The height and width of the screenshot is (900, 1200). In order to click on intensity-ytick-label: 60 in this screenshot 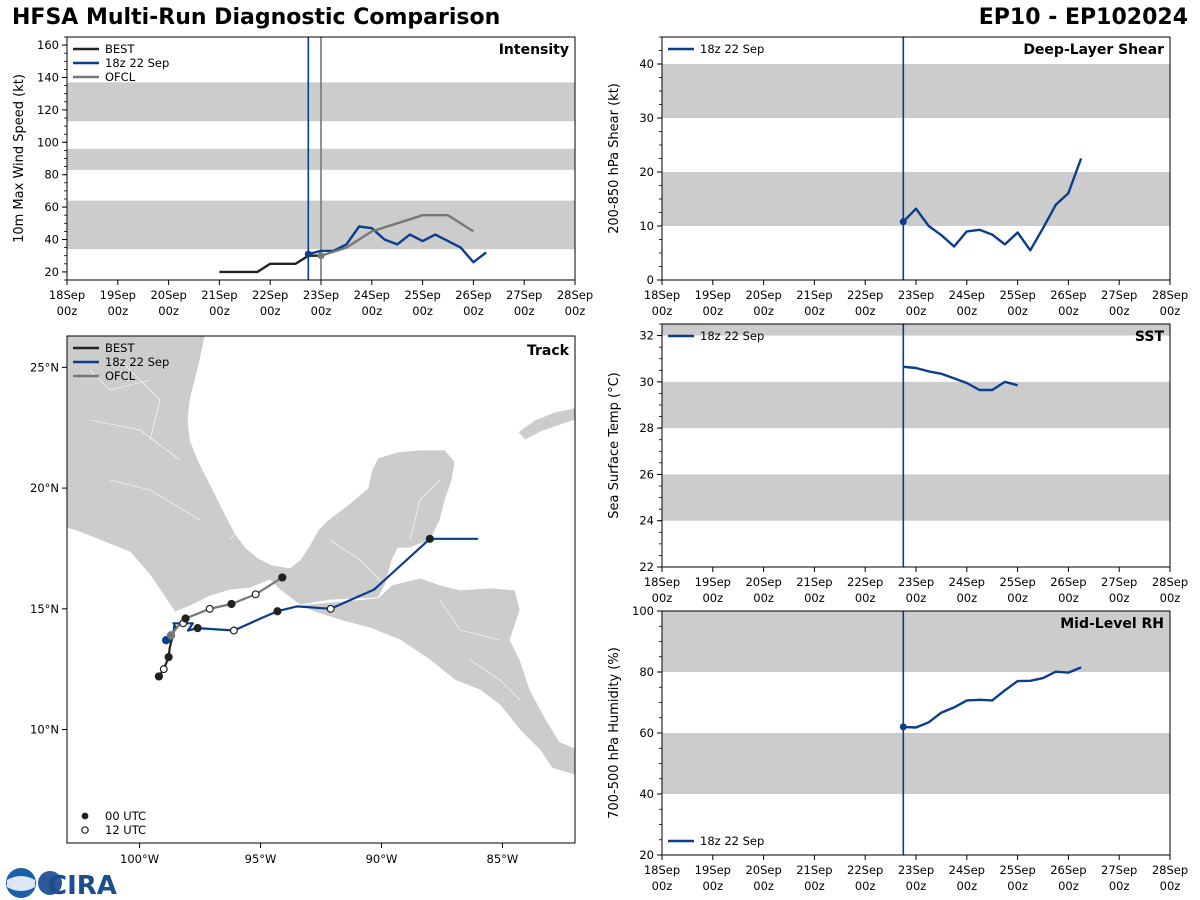, I will do `click(51, 207)`.